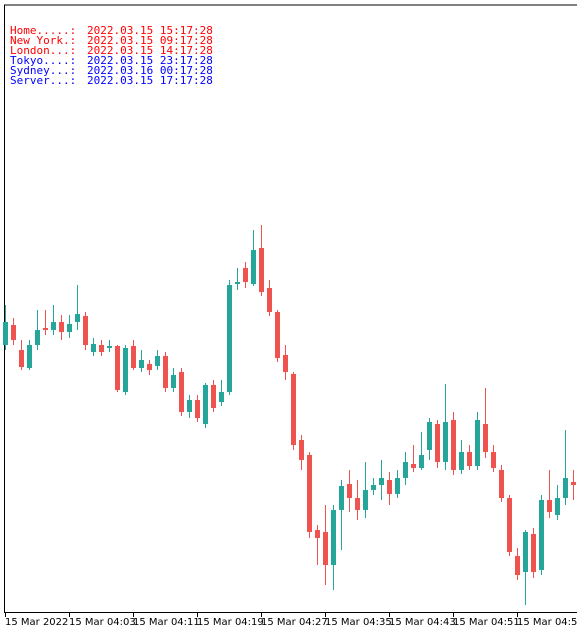  I want to click on x-tick-label: 15 Mar 04:03, so click(102, 622).